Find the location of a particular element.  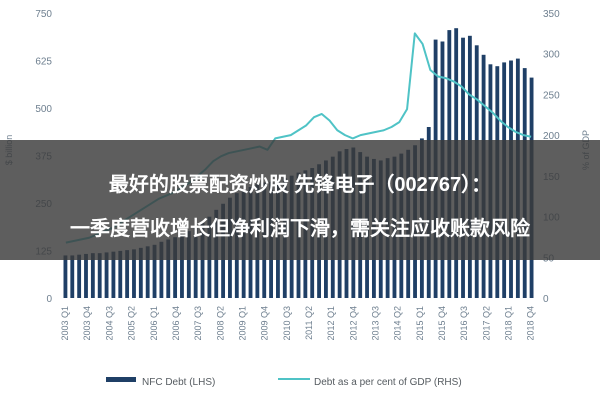

left-tick-label: 500 is located at coordinates (43, 109).